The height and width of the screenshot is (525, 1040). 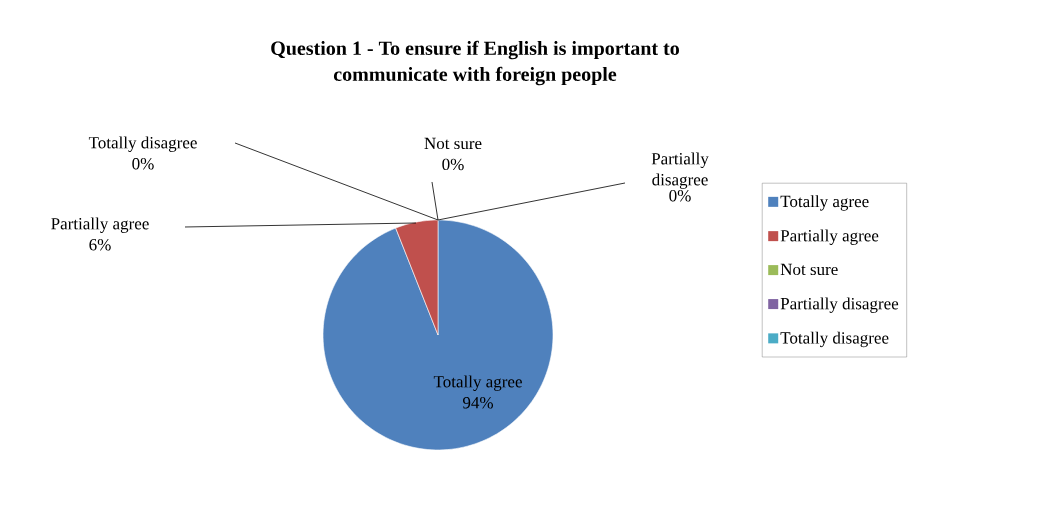 What do you see at coordinates (475, 63) in the screenshot?
I see `chart-title: Question 1 - To ensure if English is important to communicate with foreign people` at bounding box center [475, 63].